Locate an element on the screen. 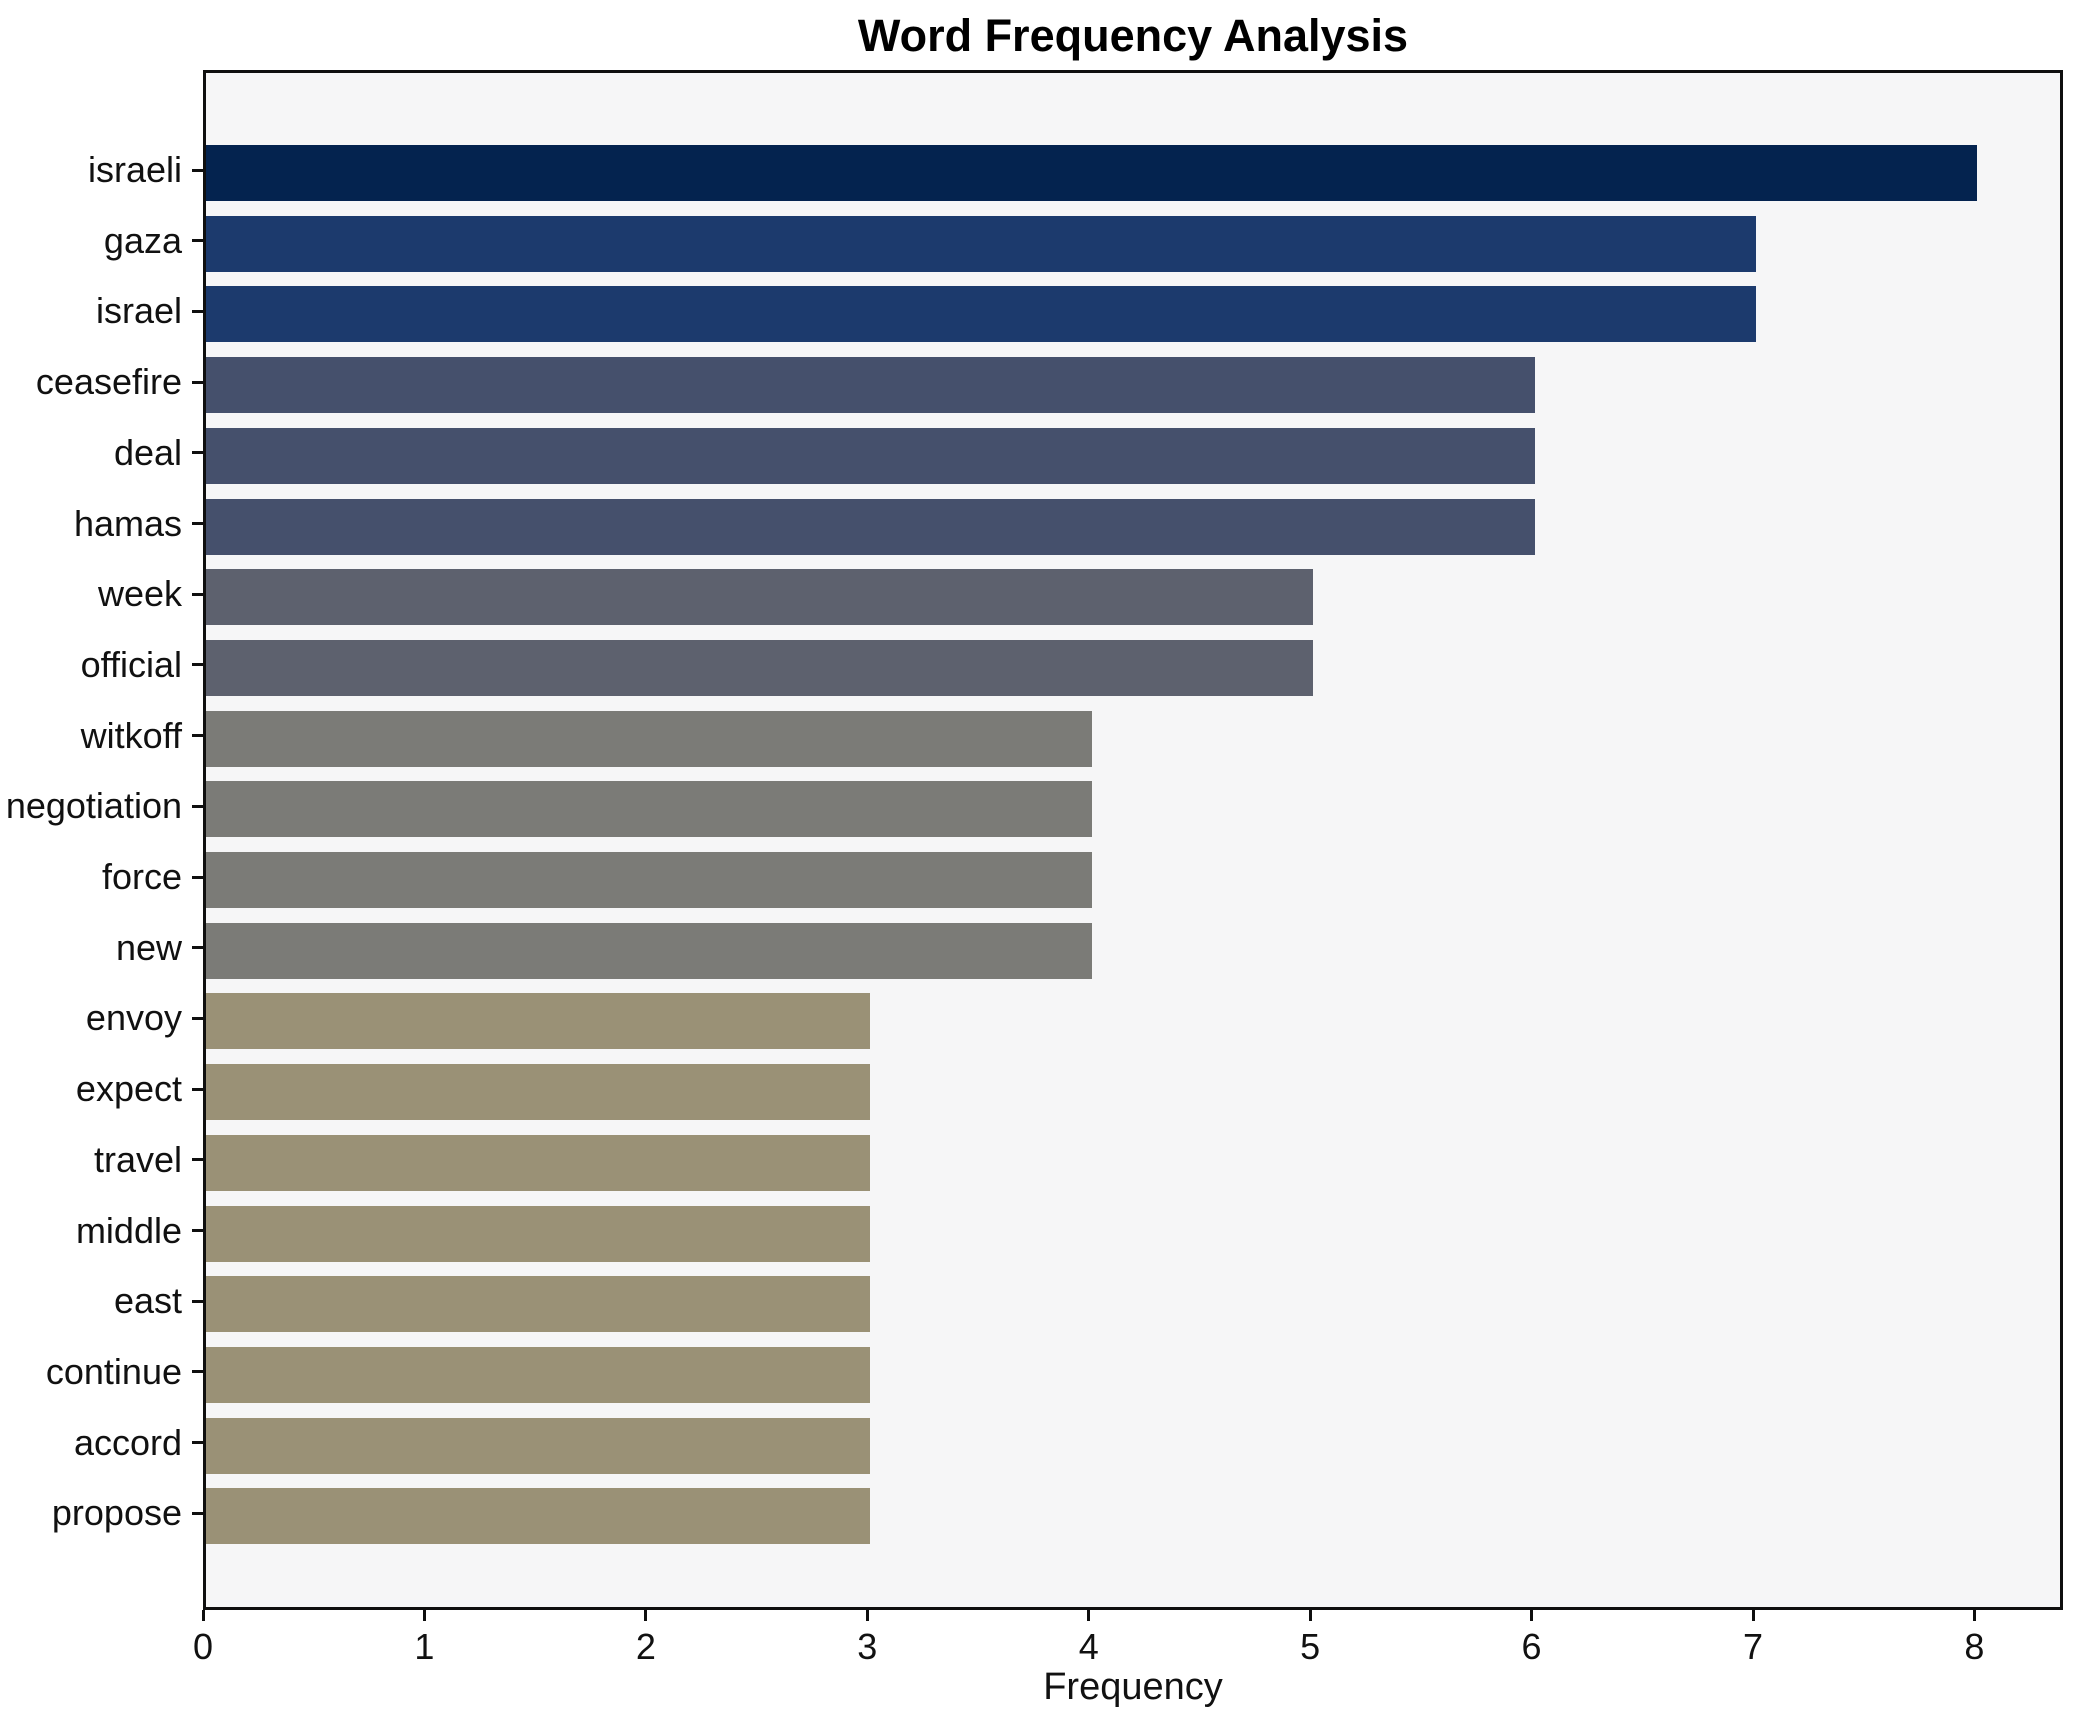 The width and height of the screenshot is (2082, 1722). bar-hamas is located at coordinates (870, 526).